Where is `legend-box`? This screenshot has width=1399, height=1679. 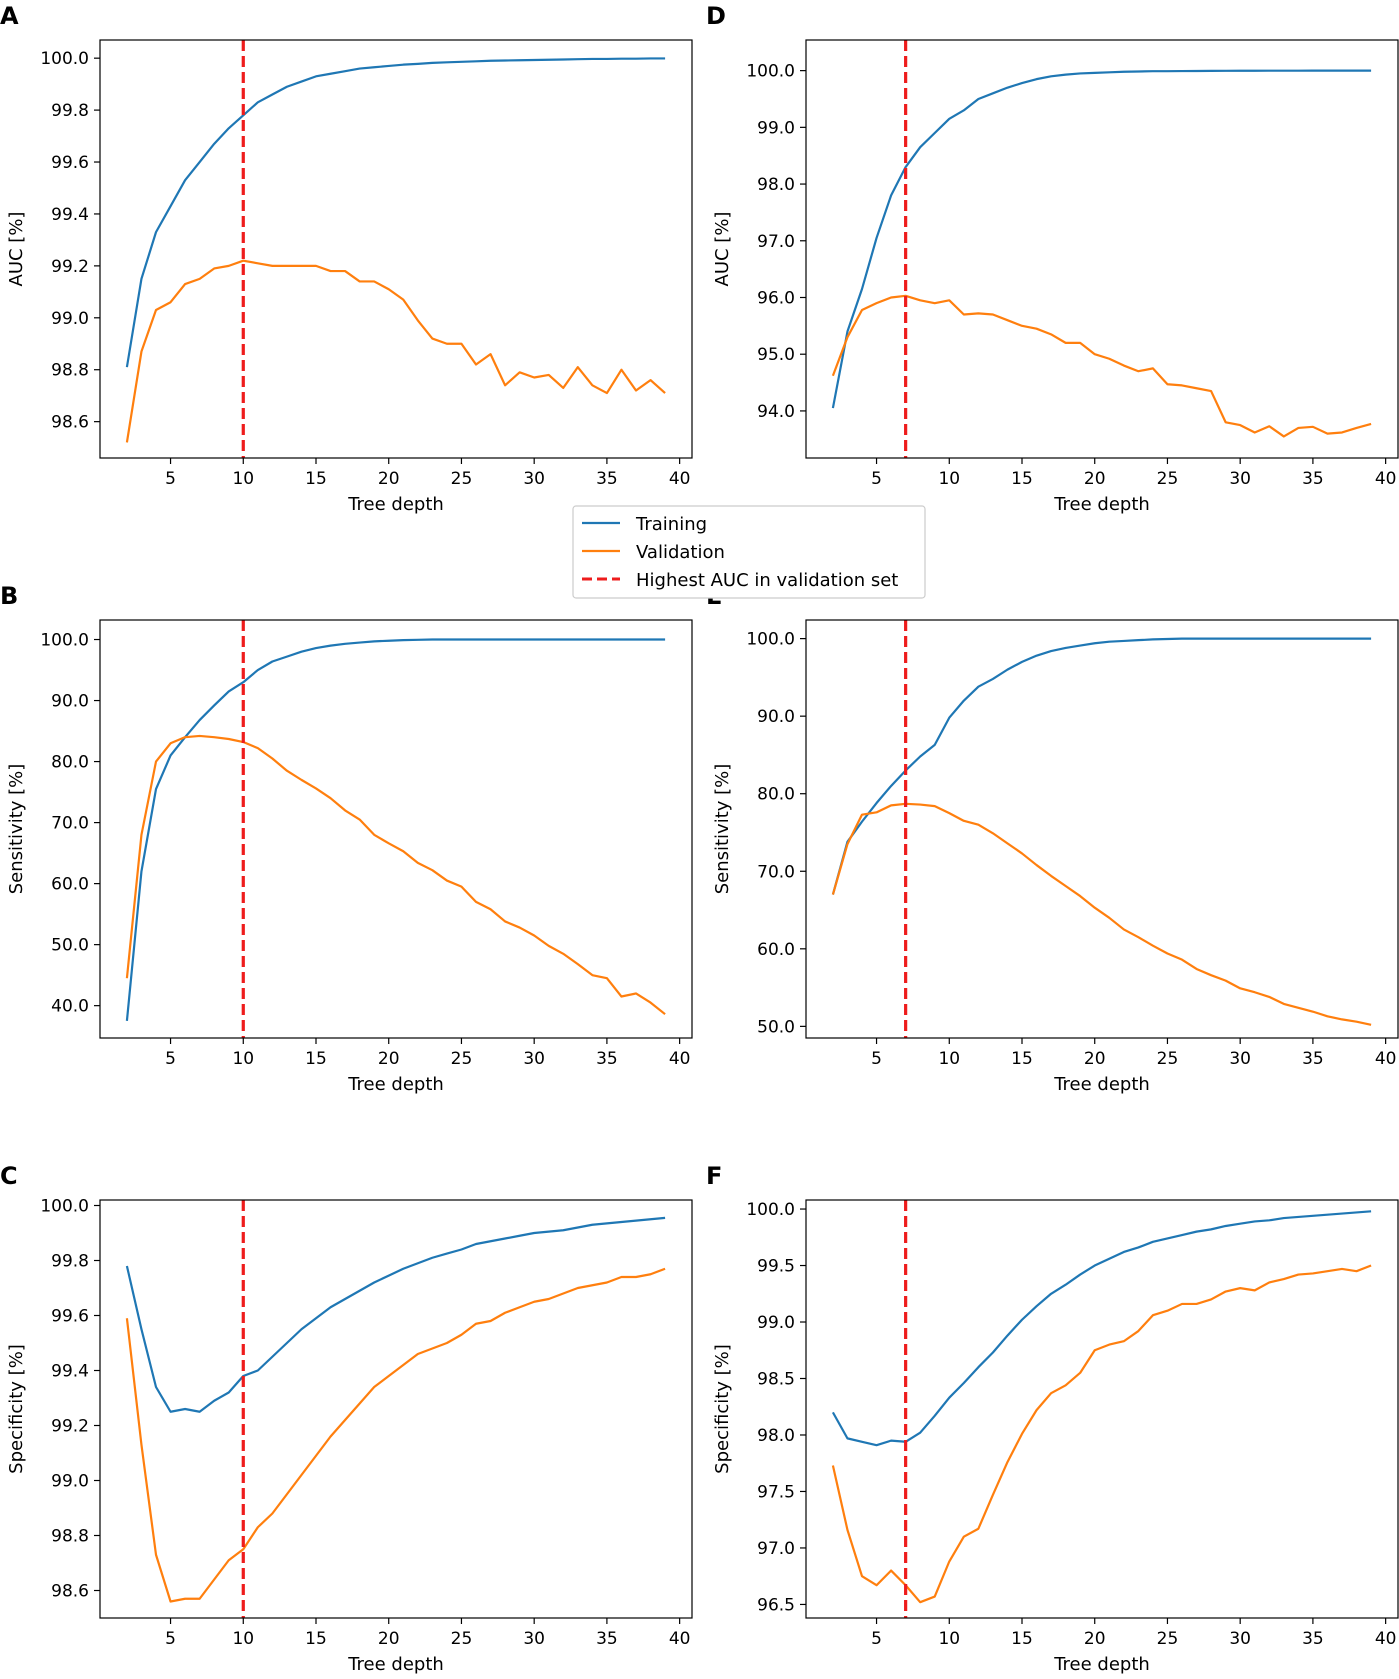 legend-box is located at coordinates (749, 552).